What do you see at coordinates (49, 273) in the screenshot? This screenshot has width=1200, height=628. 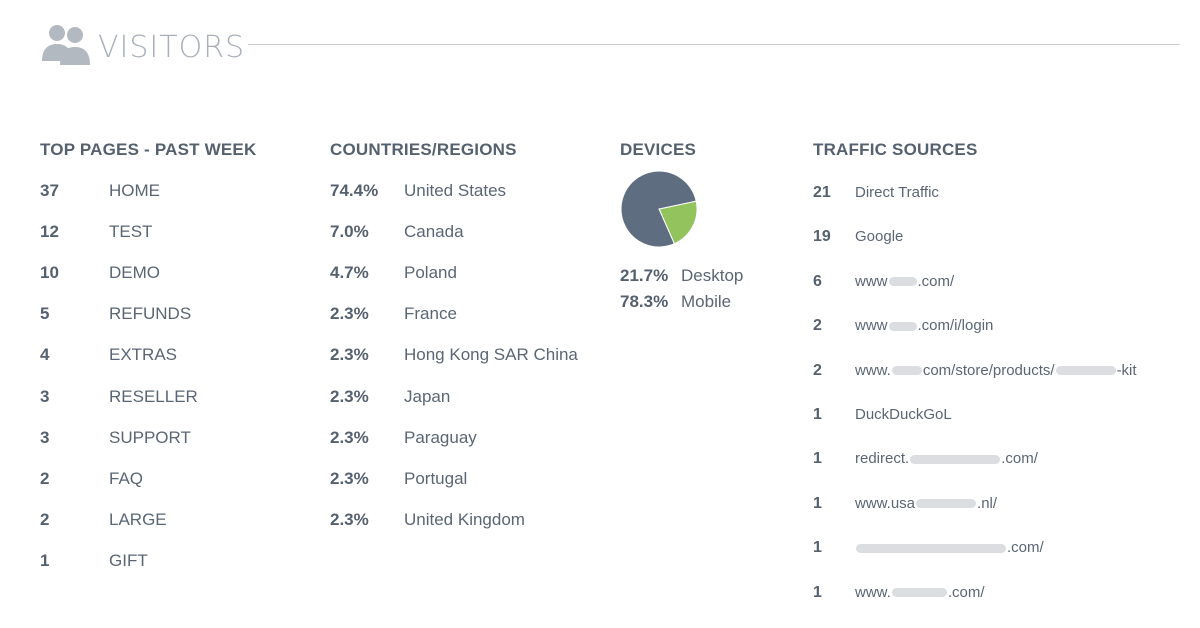 I see `page-visit-count: 10` at bounding box center [49, 273].